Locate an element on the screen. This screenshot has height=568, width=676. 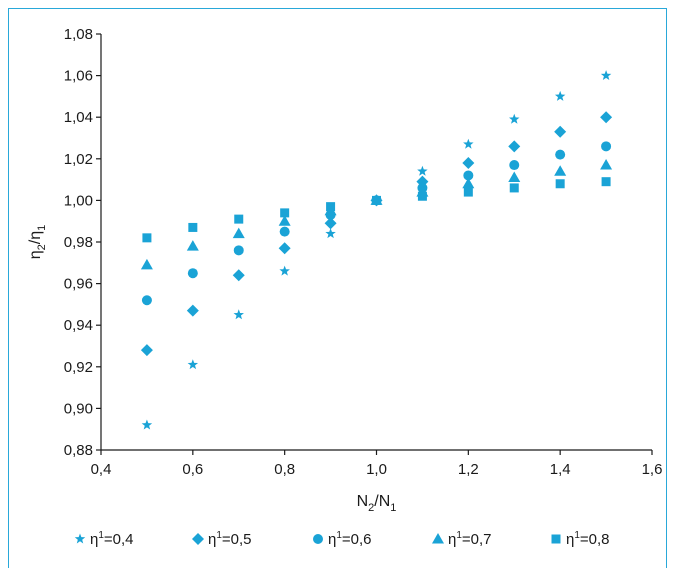
legend-marker-circle-icon is located at coordinates (318, 539).